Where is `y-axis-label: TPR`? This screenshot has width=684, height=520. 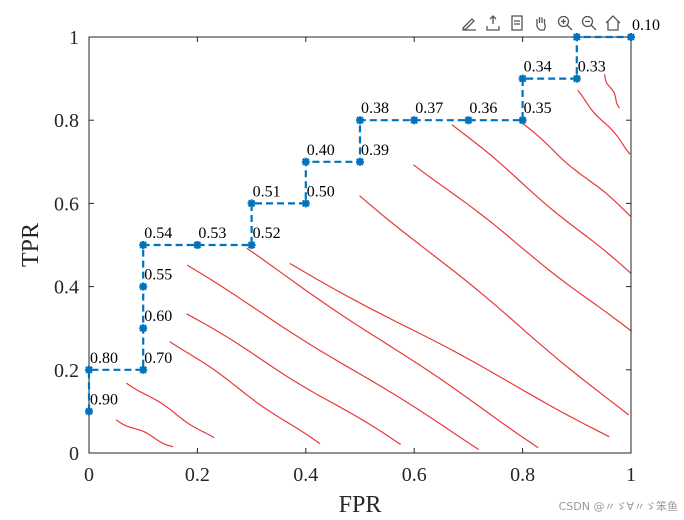
y-axis-label: TPR is located at coordinates (31, 245).